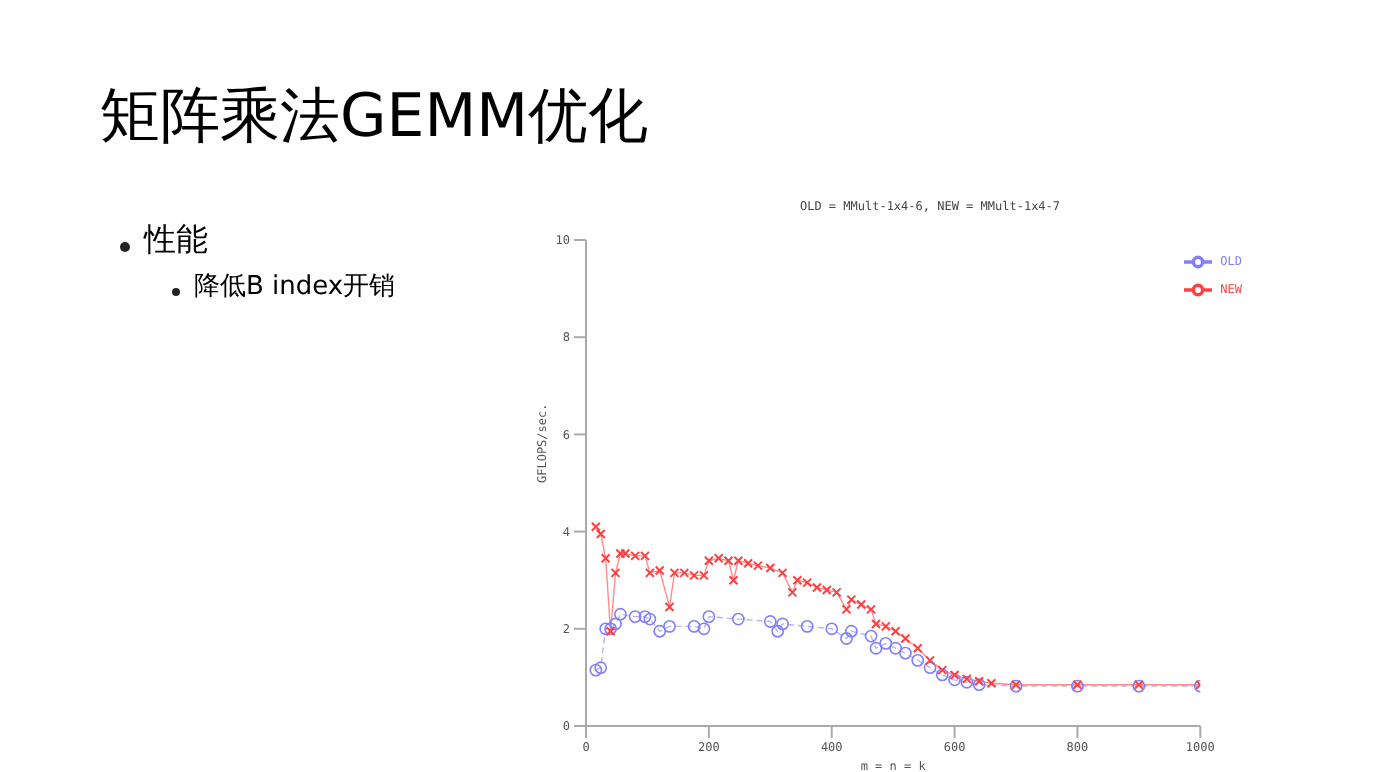  What do you see at coordinates (295, 287) in the screenshot?
I see `text: 降低B index开销` at bounding box center [295, 287].